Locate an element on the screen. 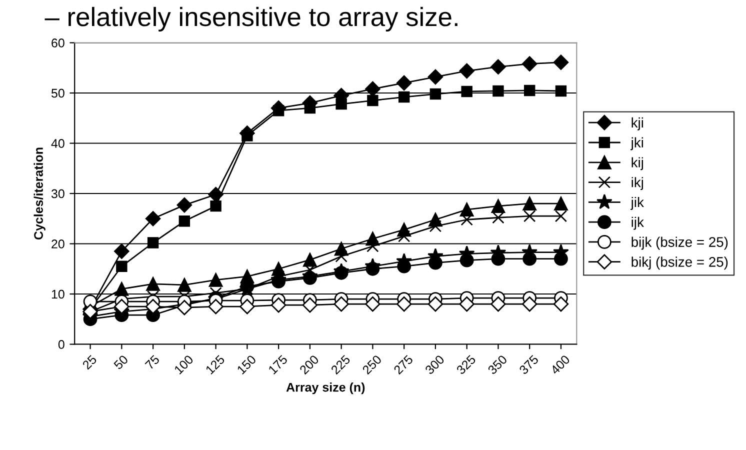 This screenshot has height=450, width=746. x-tick-label: 400 is located at coordinates (560, 365).